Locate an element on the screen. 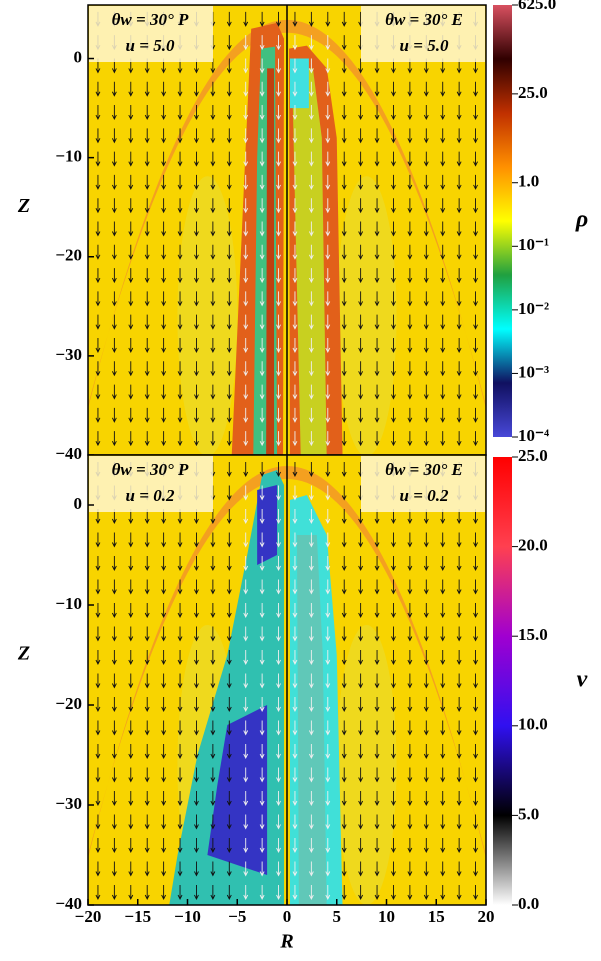 This screenshot has width=601, height=961. y-tick-label: −30 is located at coordinates (68, 803).